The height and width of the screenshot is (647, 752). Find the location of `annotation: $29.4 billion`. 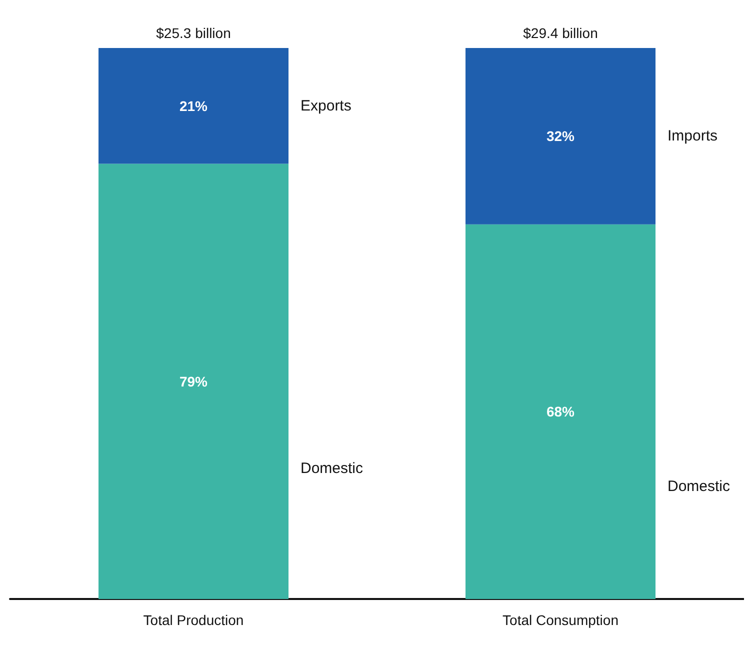

annotation: $29.4 billion is located at coordinates (560, 33).